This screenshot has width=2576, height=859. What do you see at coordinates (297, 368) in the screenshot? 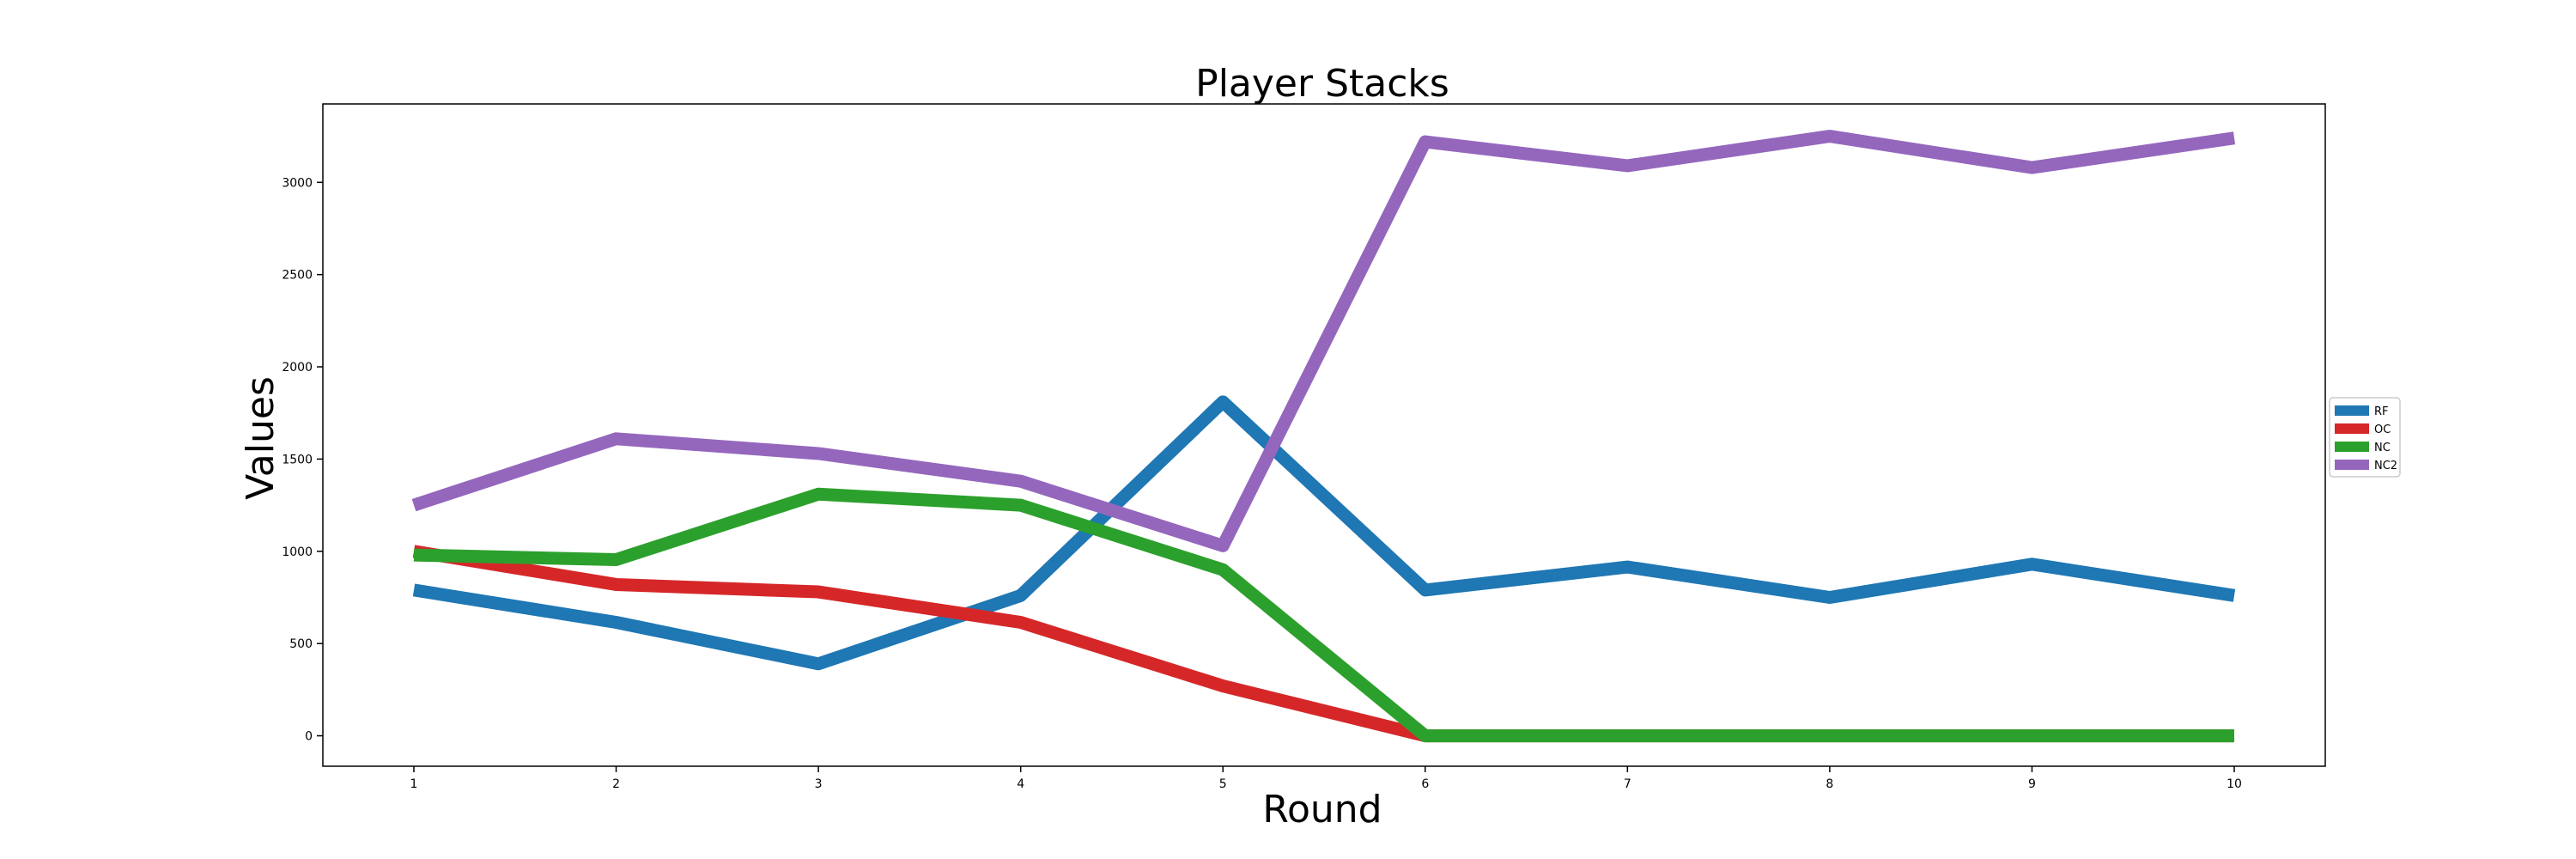
I see `y-tick-label: 2000` at bounding box center [297, 368].